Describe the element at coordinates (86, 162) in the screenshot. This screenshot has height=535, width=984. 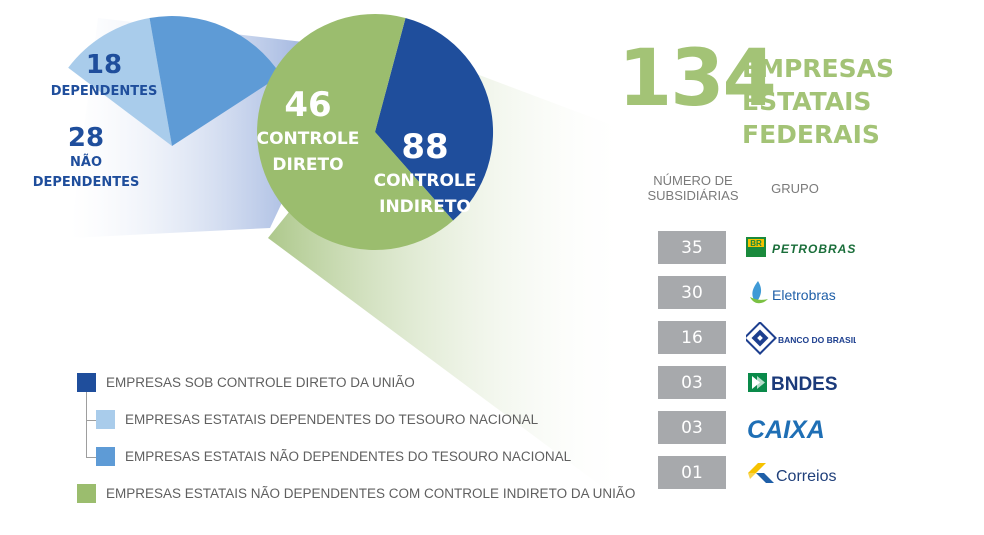
I see `nao-dependentes-label-line1: NÃO` at that location.